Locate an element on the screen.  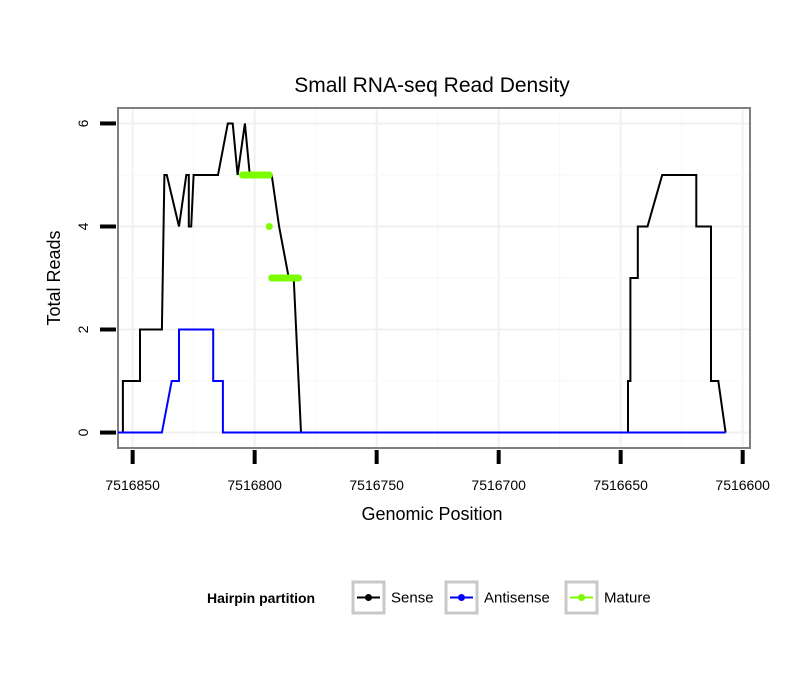
mature-legend-label: Mature is located at coordinates (627, 598).